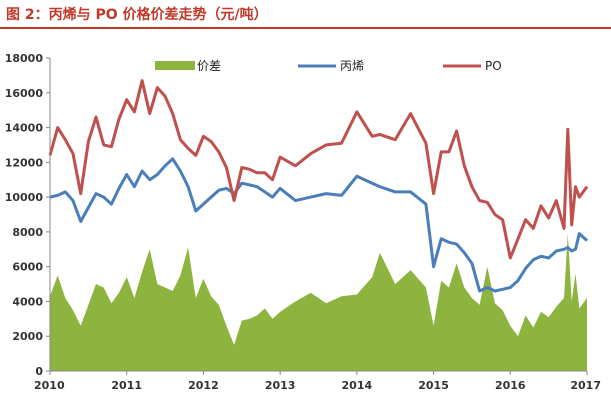 This screenshot has width=611, height=403. I want to click on chart-title: 图 2：丙烯与 PO 价格价差走势（元/吨）, so click(137, 15).